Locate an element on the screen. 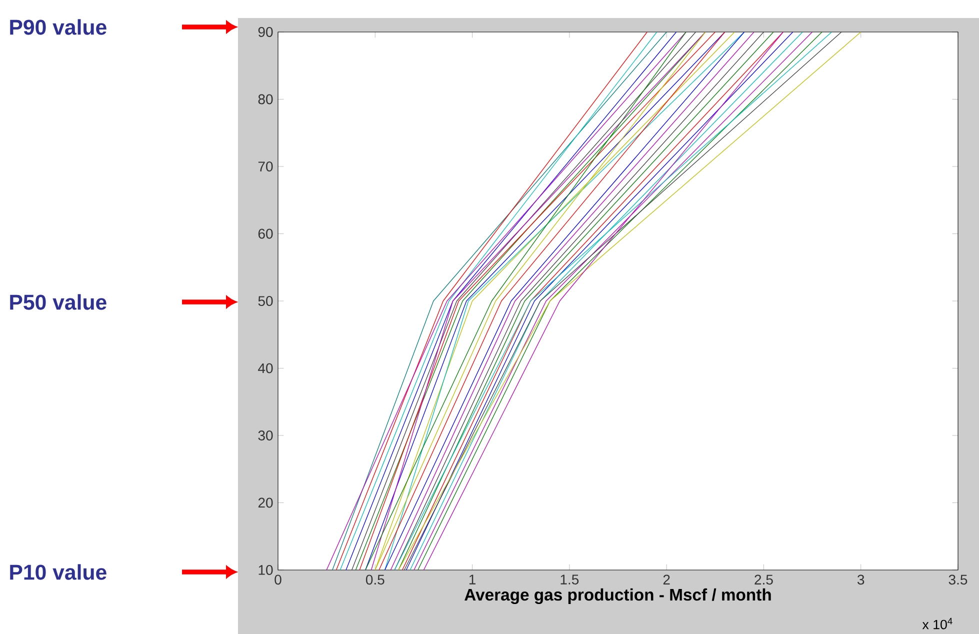 Image resolution: width=979 pixels, height=634 pixels. y-tick-label: 30 is located at coordinates (265, 435).